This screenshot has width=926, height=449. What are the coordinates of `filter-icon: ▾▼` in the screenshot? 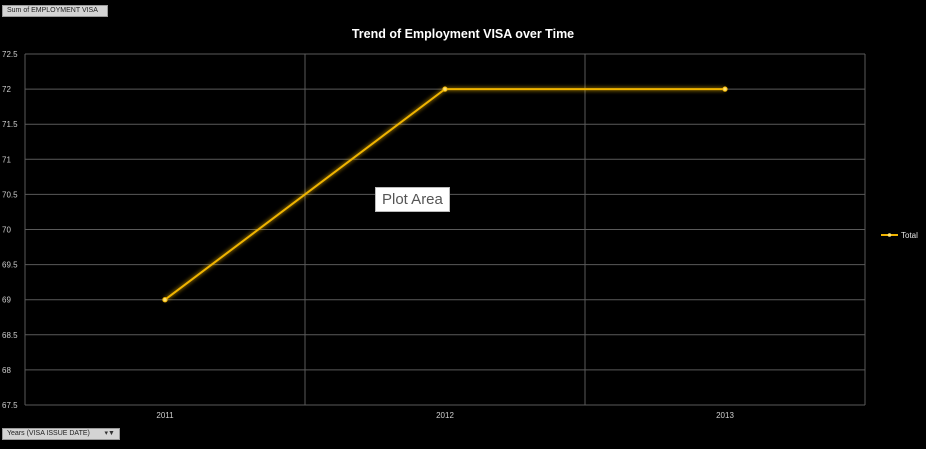 It's located at (109, 433).